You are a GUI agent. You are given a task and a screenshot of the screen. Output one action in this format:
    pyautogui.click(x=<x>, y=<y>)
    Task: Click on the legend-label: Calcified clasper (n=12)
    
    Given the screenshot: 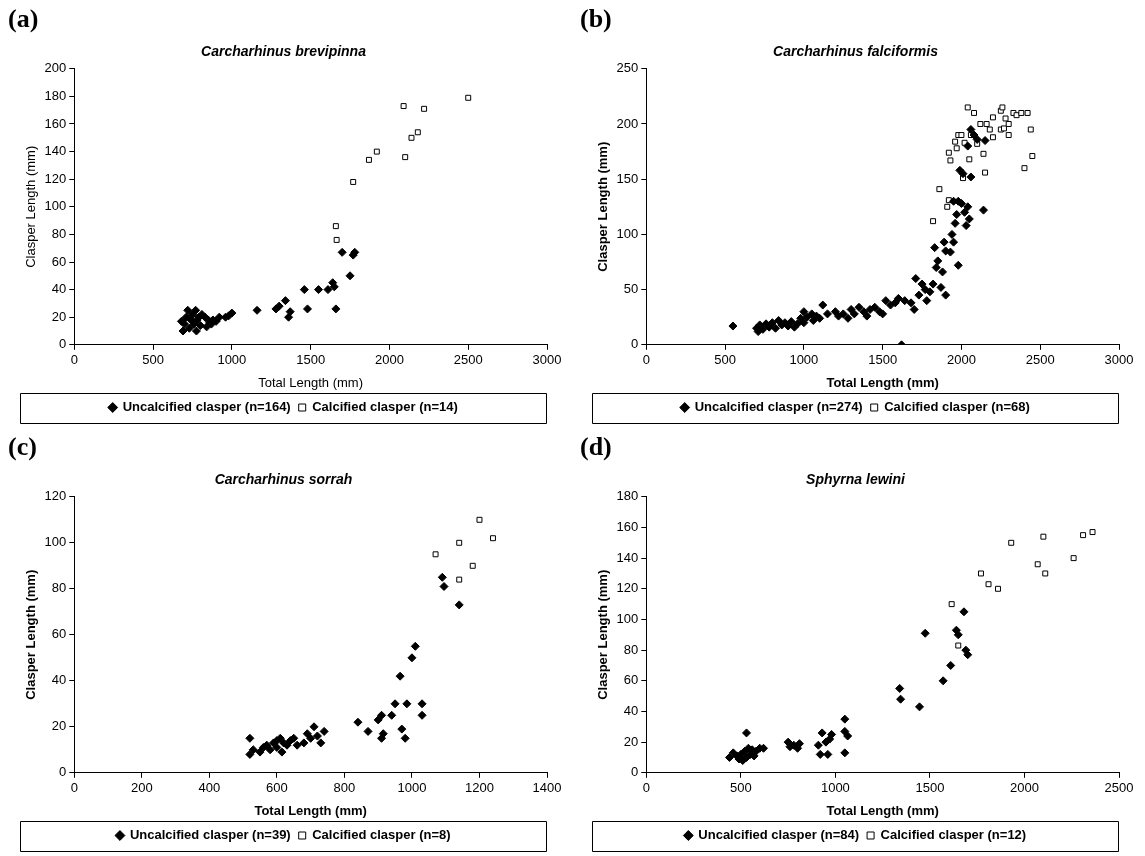 What is the action you would take?
    pyautogui.click(x=953, y=835)
    